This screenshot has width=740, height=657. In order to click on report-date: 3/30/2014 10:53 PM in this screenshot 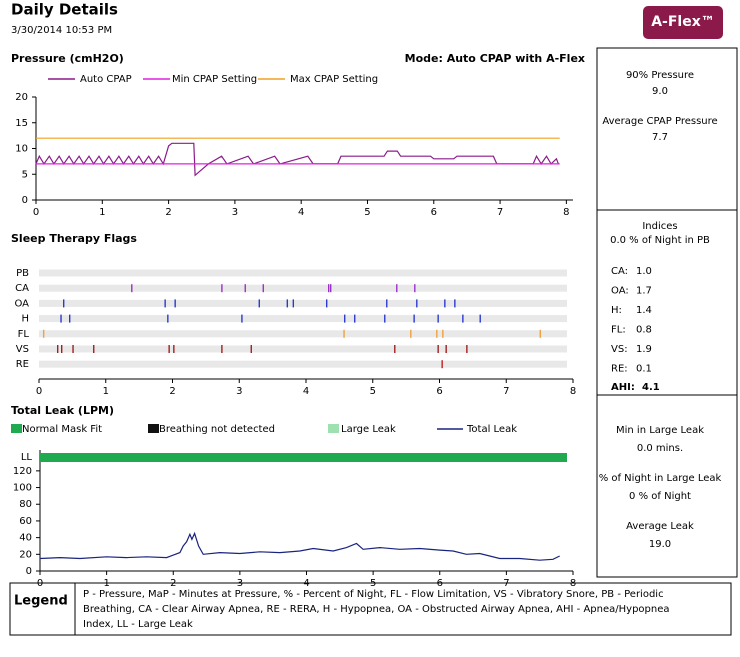, I will do `click(61, 30)`.